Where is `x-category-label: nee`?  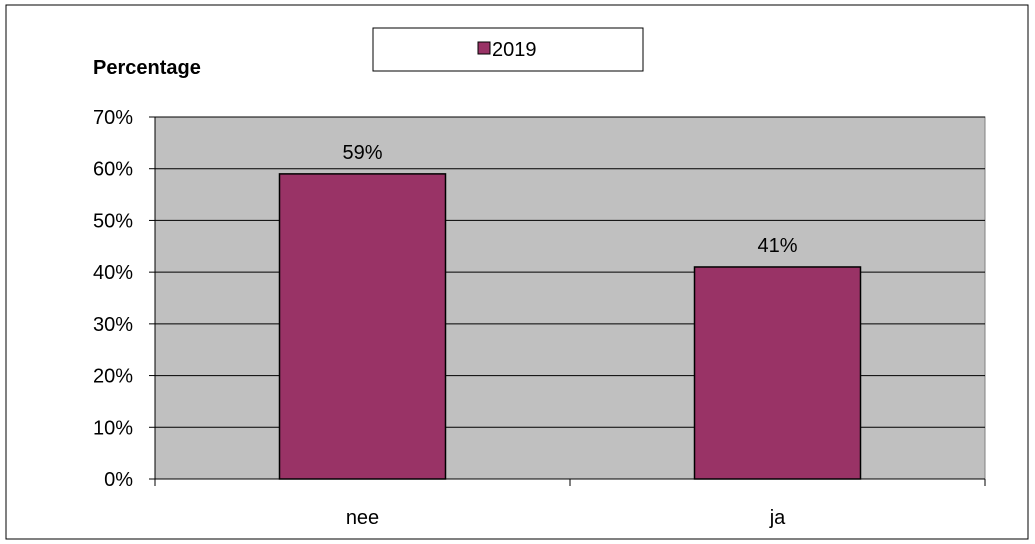
x-category-label: nee is located at coordinates (362, 518).